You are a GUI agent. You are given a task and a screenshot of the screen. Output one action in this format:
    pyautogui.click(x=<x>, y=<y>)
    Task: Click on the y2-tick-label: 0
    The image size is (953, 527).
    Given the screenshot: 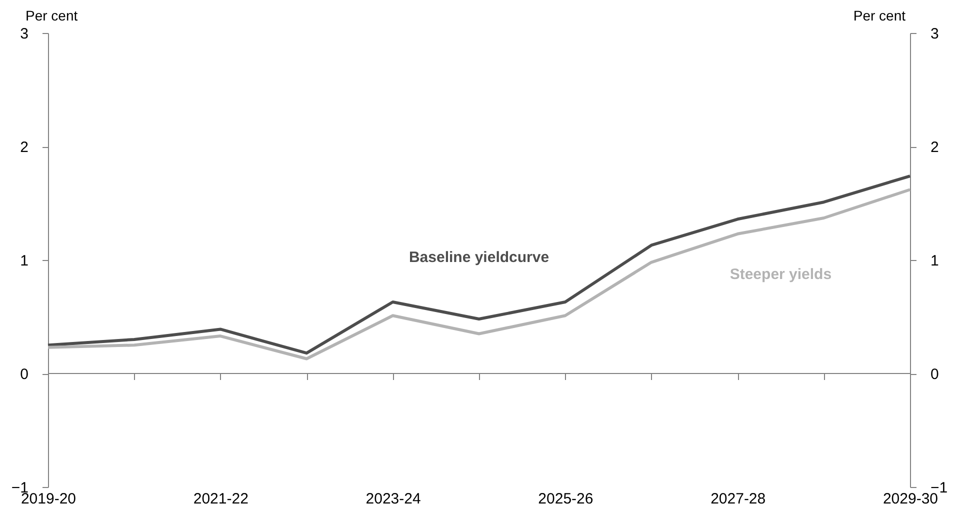 What is the action you would take?
    pyautogui.click(x=934, y=374)
    